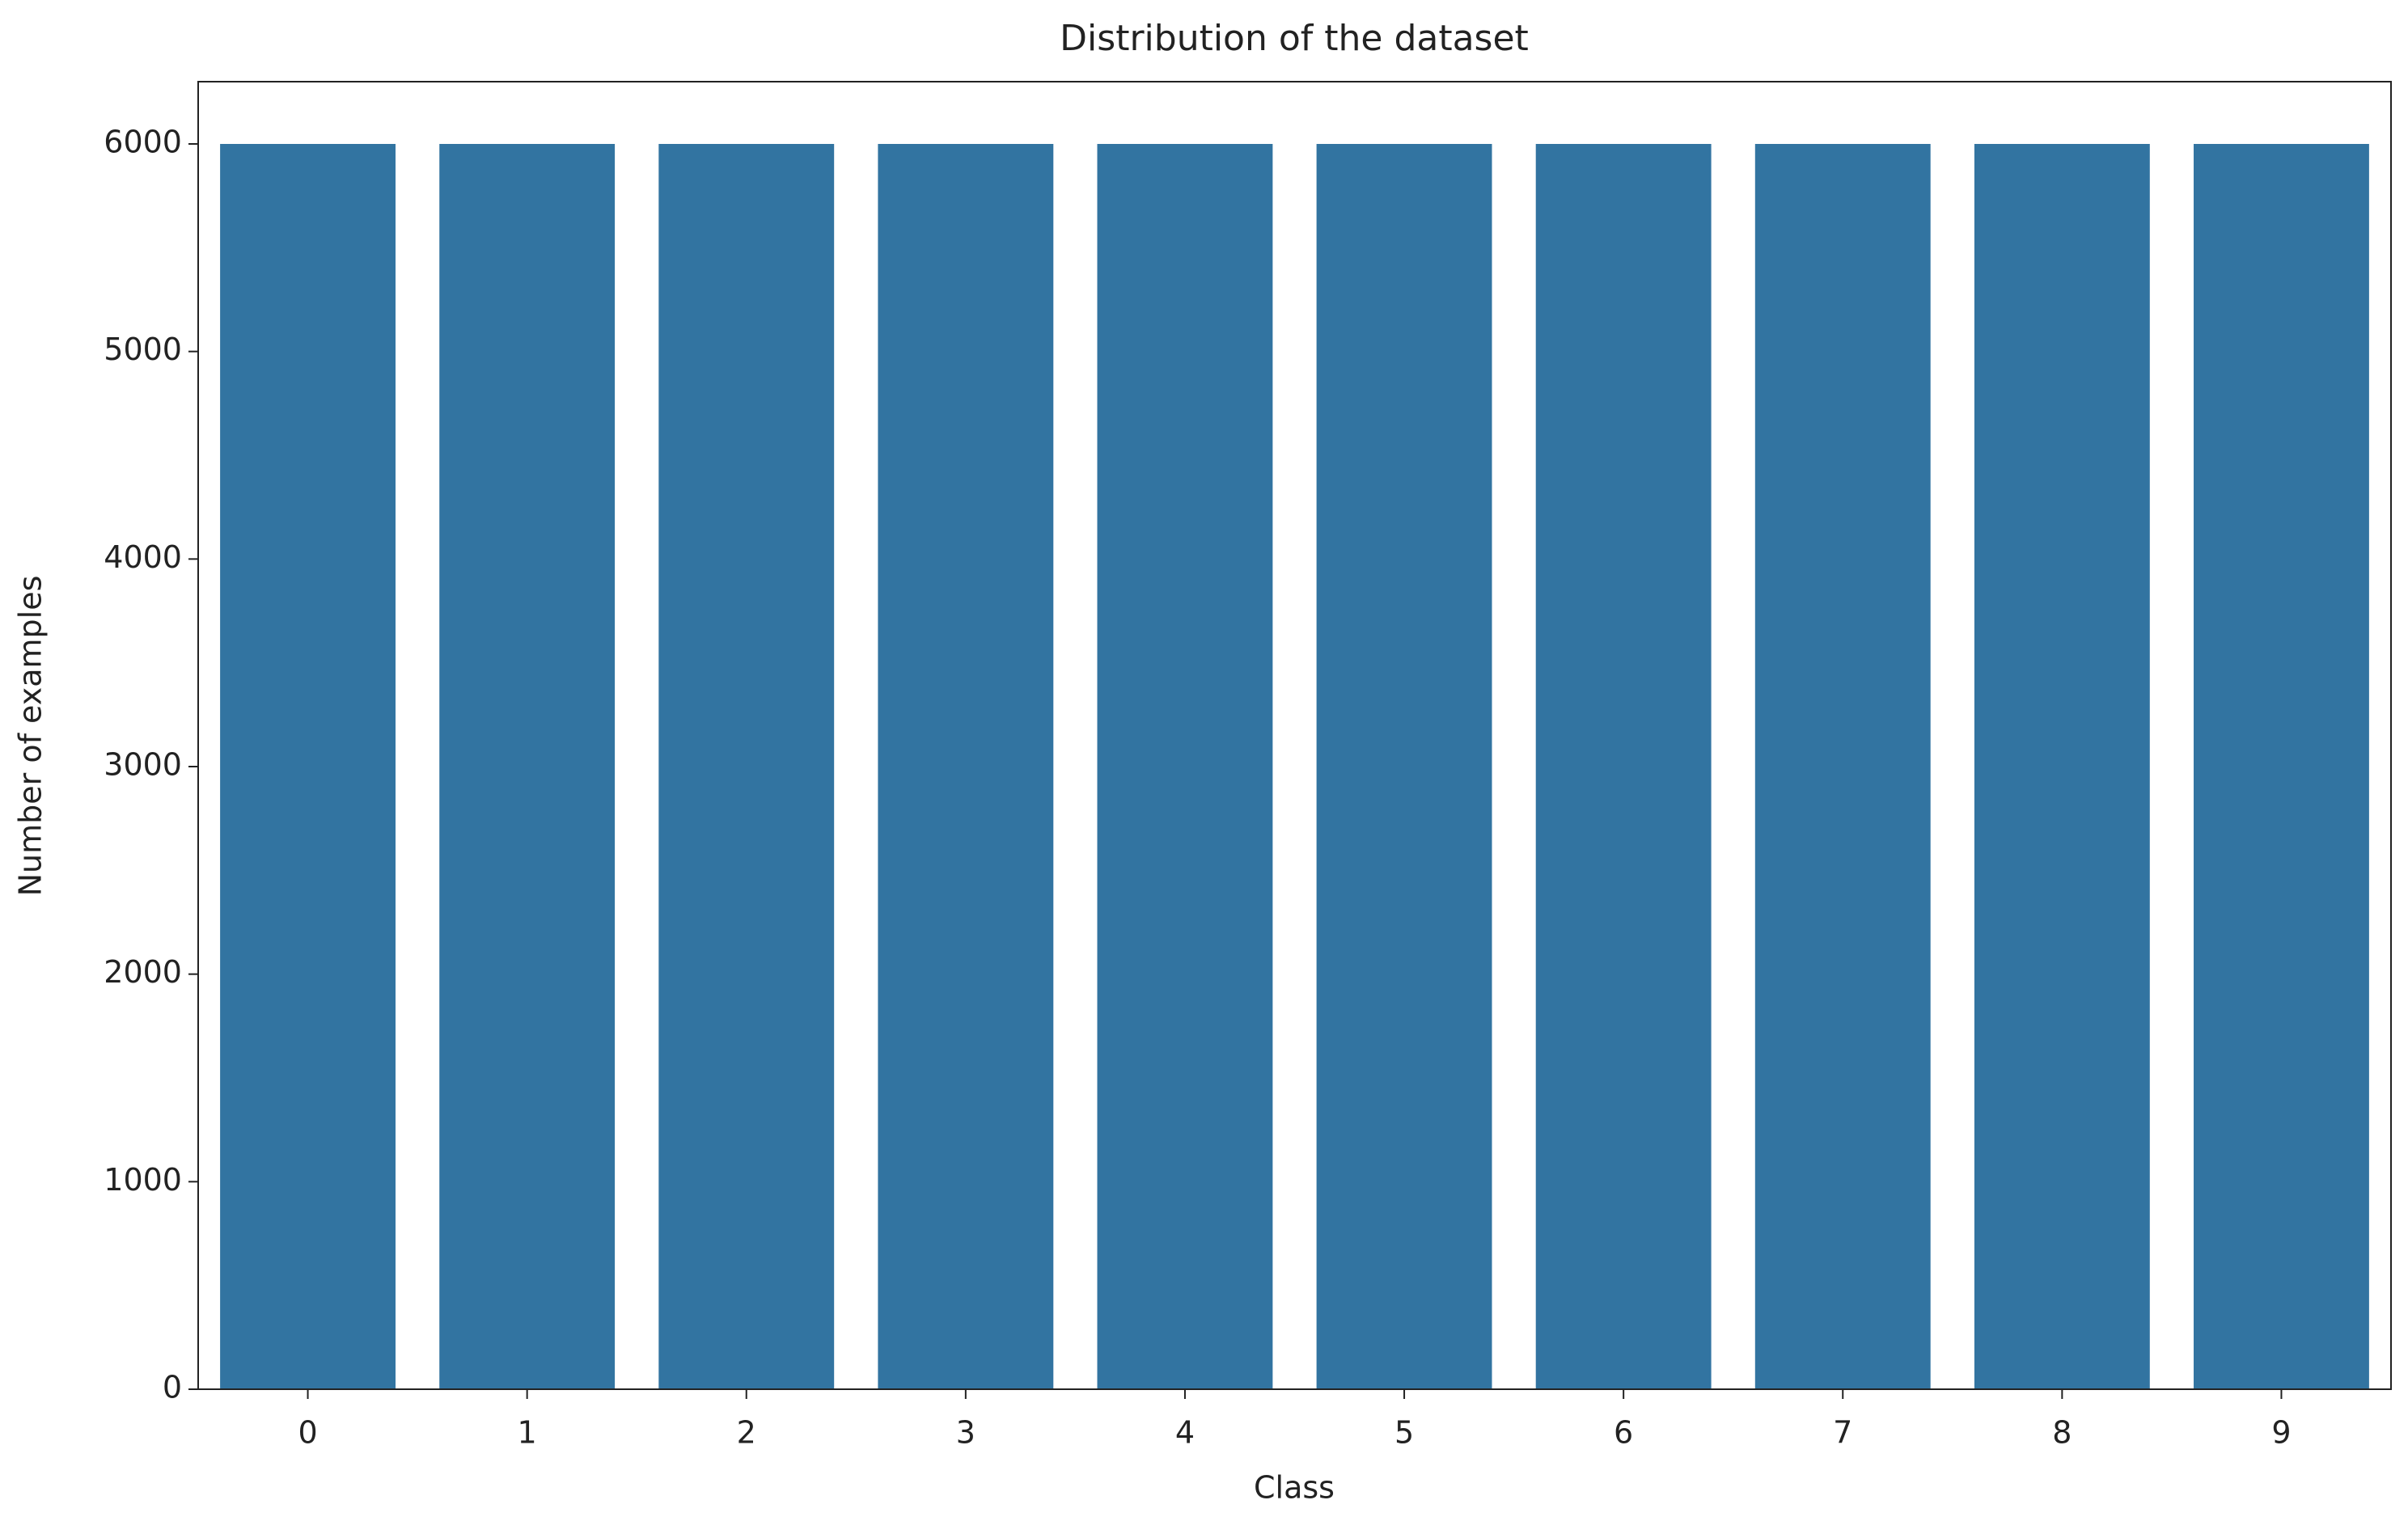  Describe the element at coordinates (143, 557) in the screenshot. I see `y-tick-label: 4000` at that location.